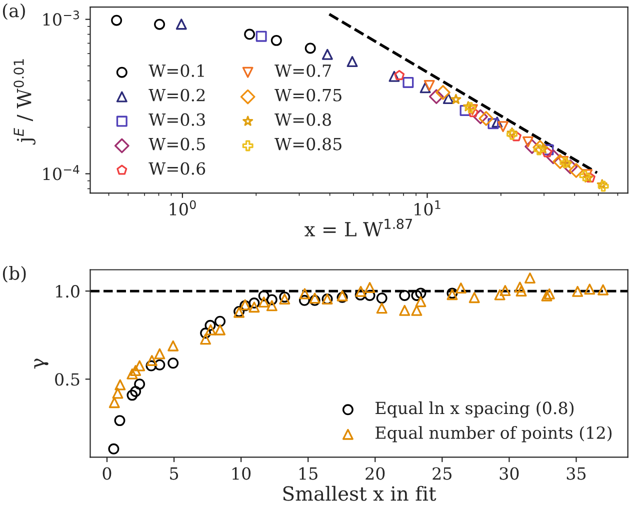  What do you see at coordinates (176, 70) in the screenshot?
I see `legend-label: W=0.1` at bounding box center [176, 70].